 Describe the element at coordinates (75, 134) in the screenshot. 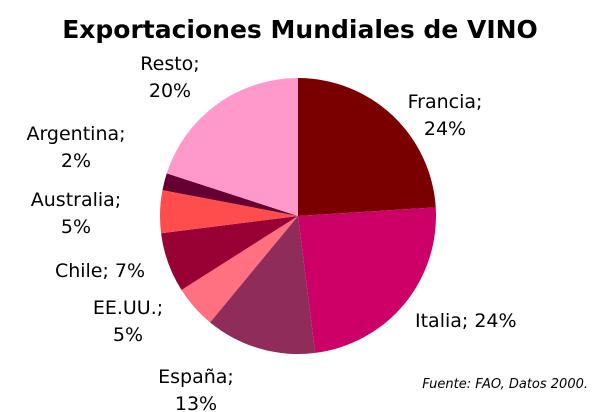

I see `category-label: Argentina;` at that location.